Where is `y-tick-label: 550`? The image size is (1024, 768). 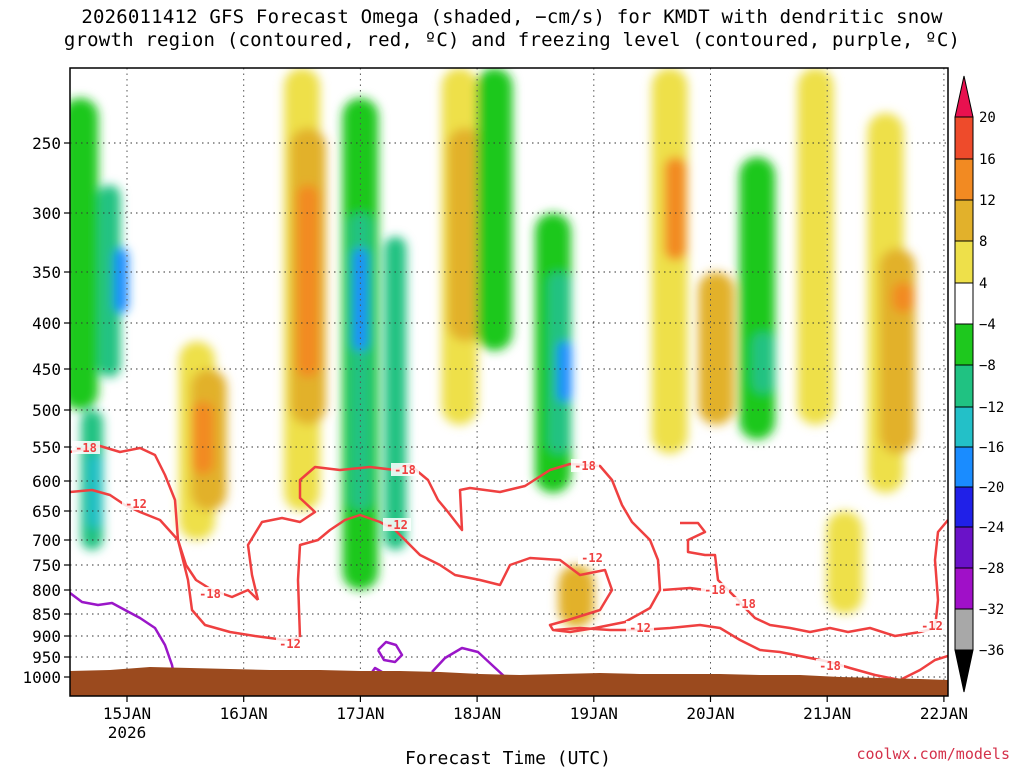
y-tick-label: 550 is located at coordinates (46, 447).